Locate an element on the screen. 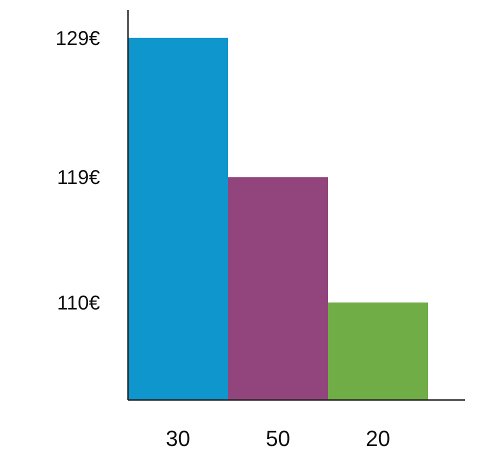 The image size is (487, 463). y-tick-label: 119€ is located at coordinates (78, 178).